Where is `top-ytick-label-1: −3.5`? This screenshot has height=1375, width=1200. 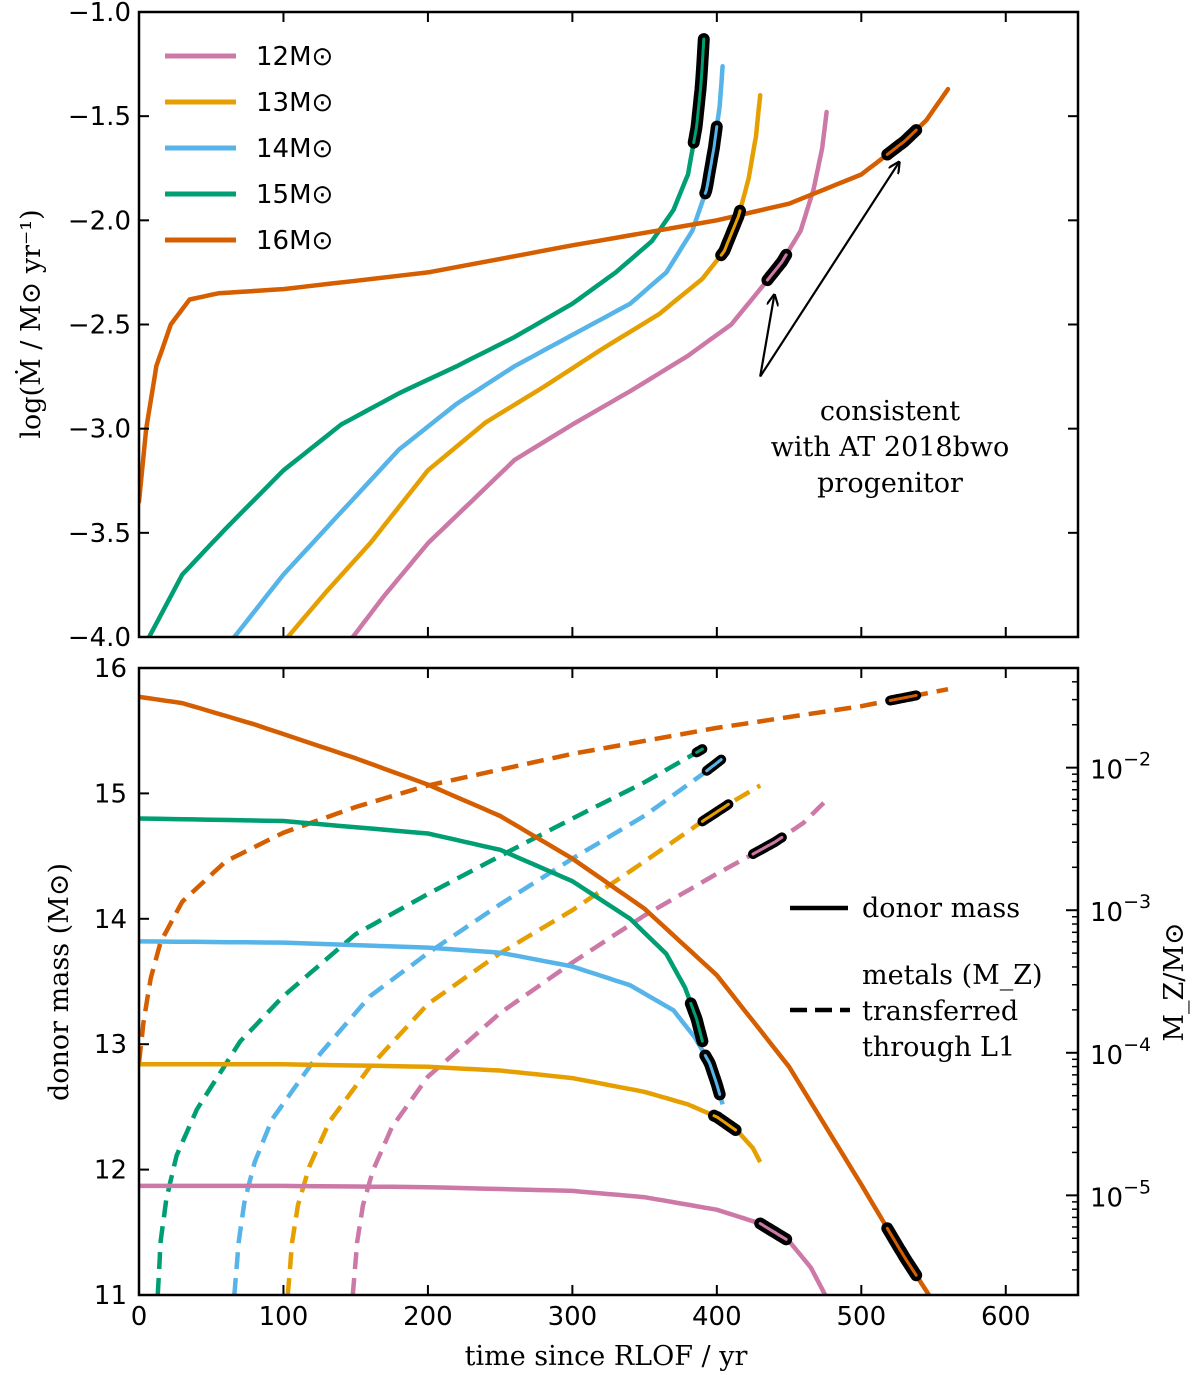
top-ytick-label-1: −3.5 is located at coordinates (99, 534).